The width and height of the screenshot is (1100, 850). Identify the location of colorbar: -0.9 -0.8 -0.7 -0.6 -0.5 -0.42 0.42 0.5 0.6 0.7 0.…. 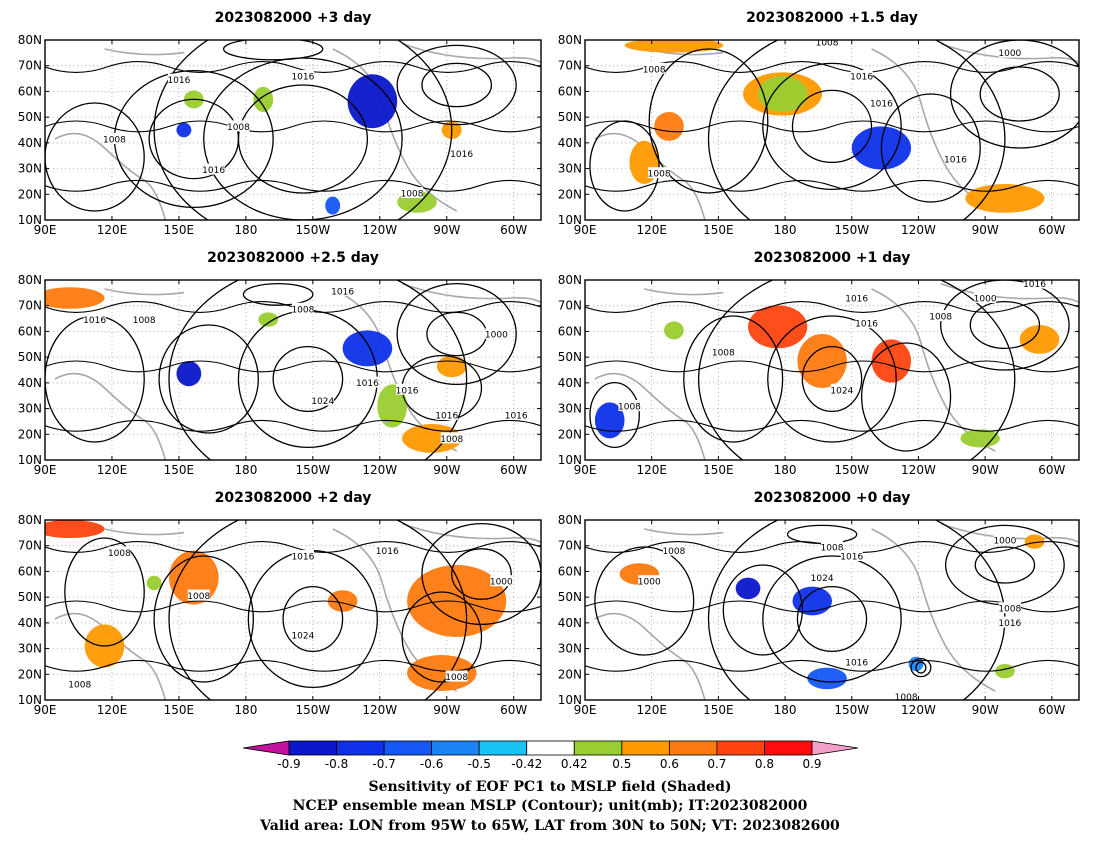
(550, 755).